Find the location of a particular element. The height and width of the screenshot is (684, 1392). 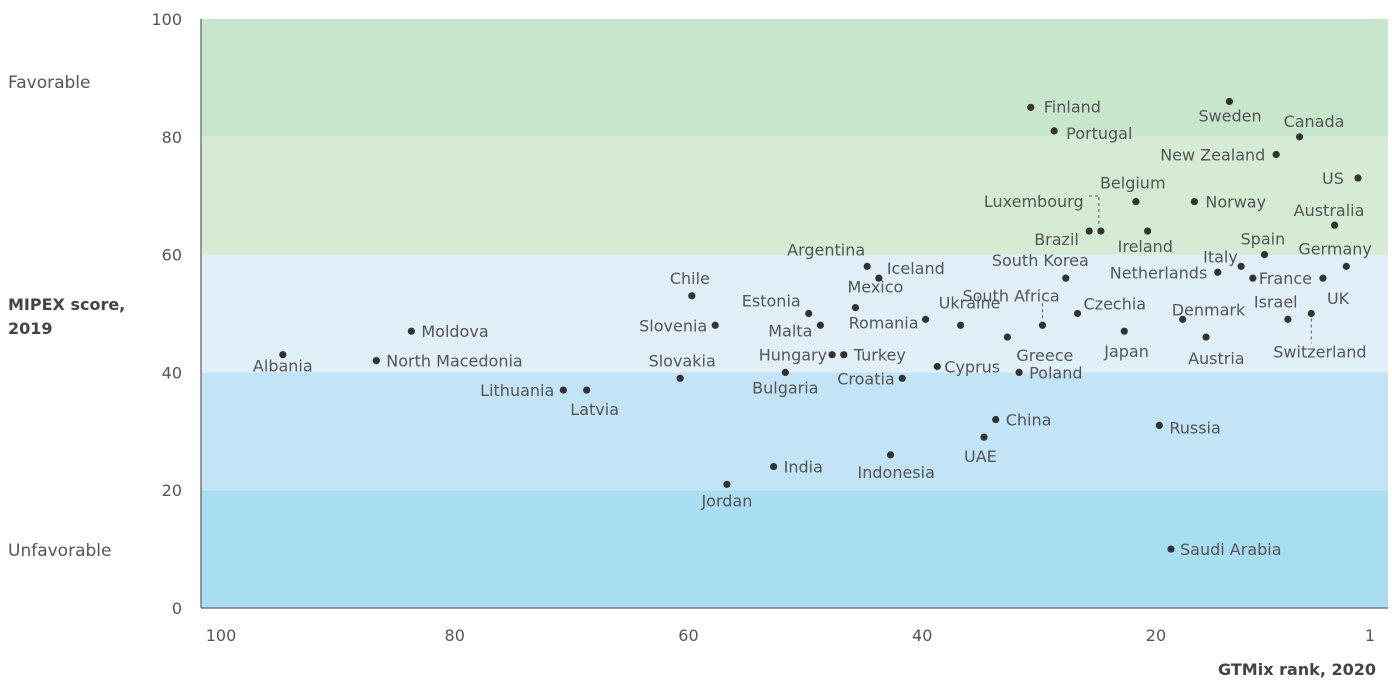

label-austria: Austria is located at coordinates (1216, 358).